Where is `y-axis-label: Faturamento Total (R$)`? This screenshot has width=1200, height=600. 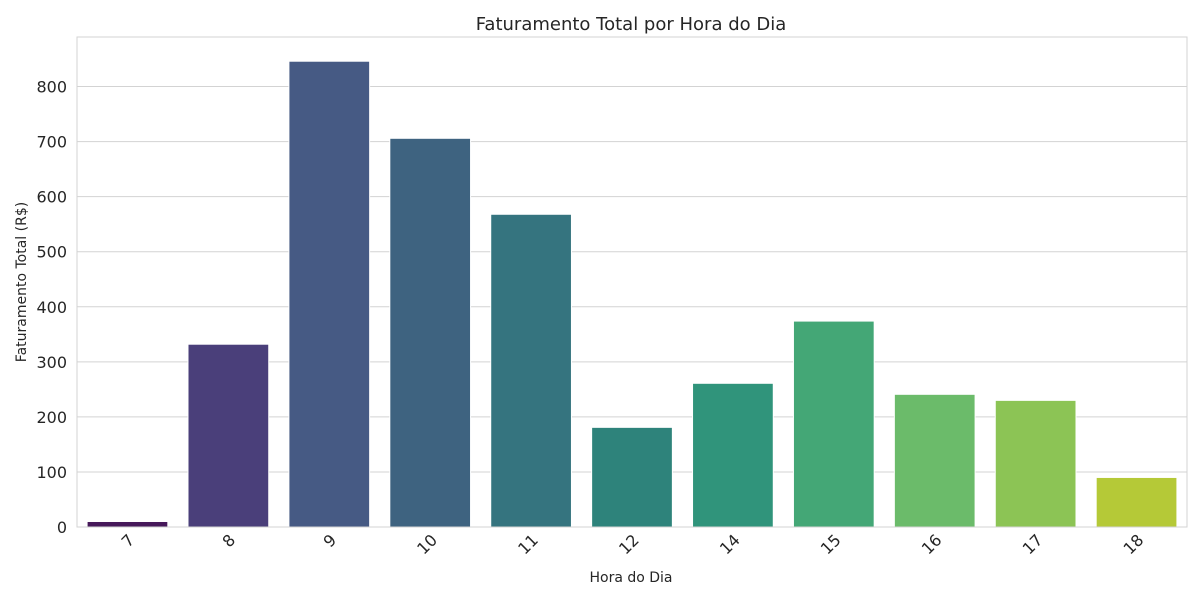
y-axis-label: Faturamento Total (R$) is located at coordinates (22, 282).